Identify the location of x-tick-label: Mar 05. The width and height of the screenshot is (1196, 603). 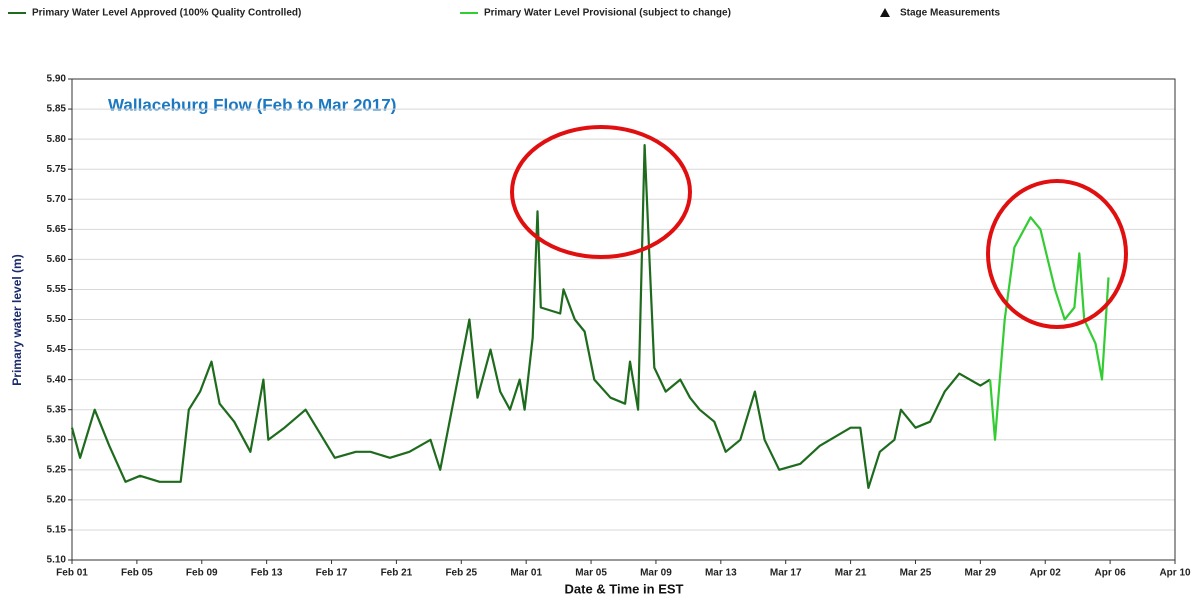
(591, 573).